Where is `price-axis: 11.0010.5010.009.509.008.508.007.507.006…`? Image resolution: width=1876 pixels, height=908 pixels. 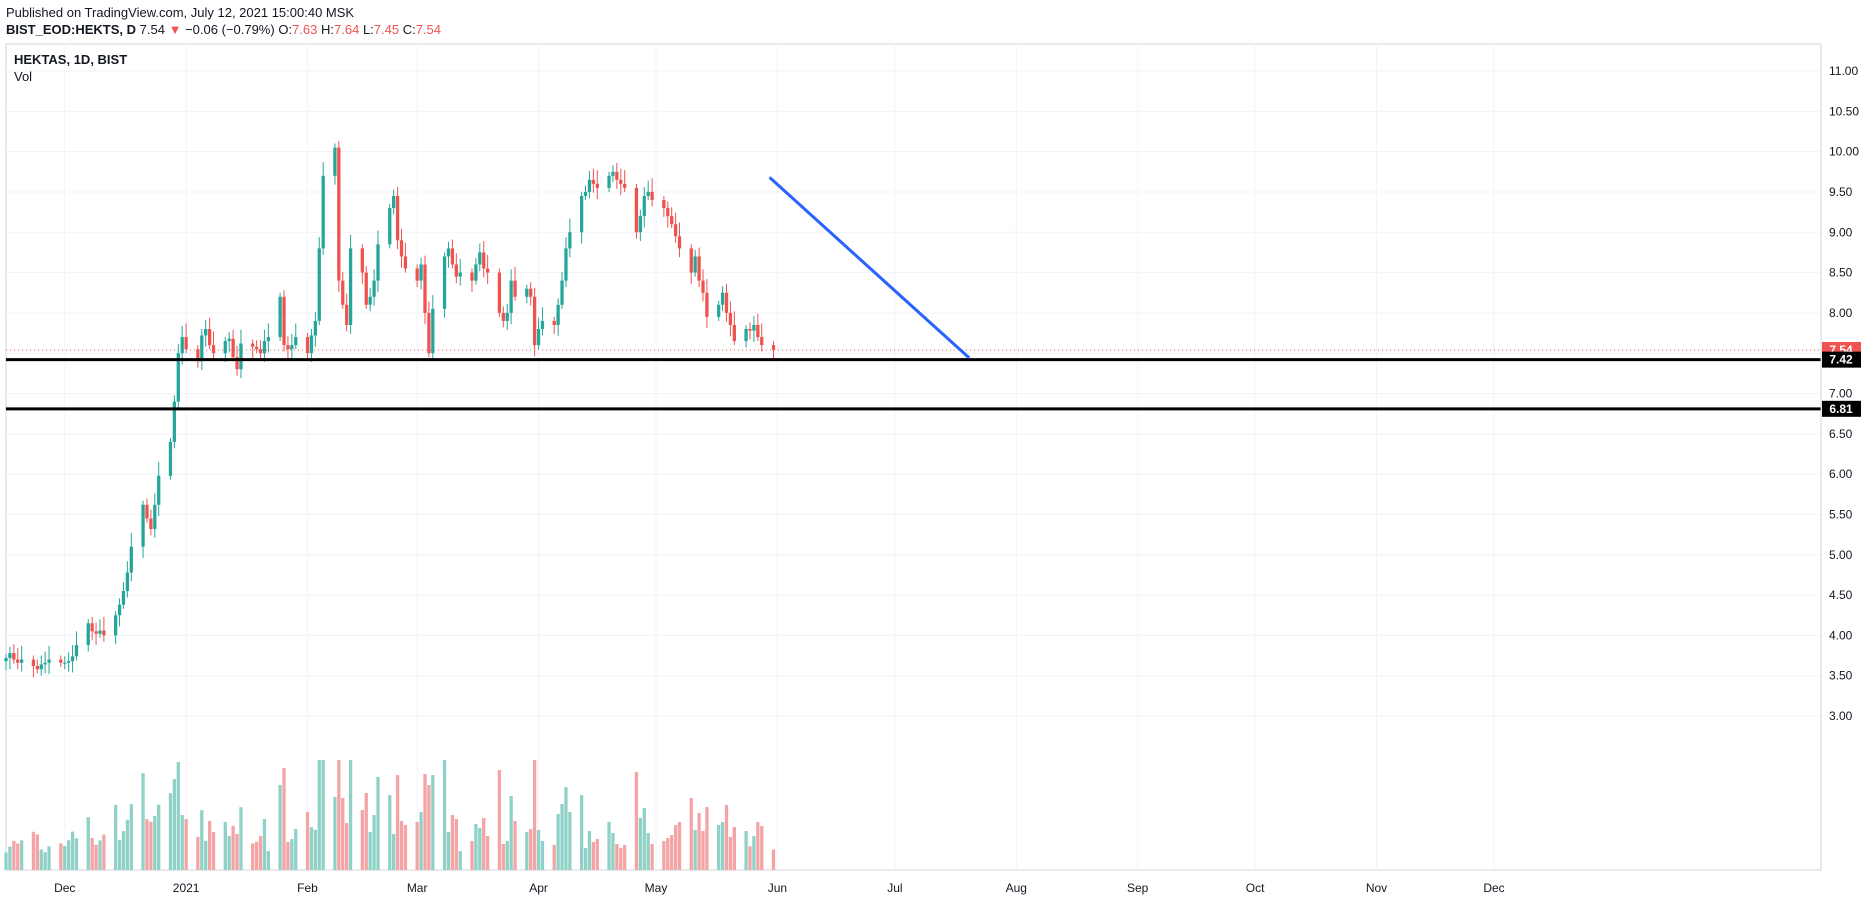 price-axis: 11.0010.5010.009.509.008.508.007.507.006… is located at coordinates (1844, 393).